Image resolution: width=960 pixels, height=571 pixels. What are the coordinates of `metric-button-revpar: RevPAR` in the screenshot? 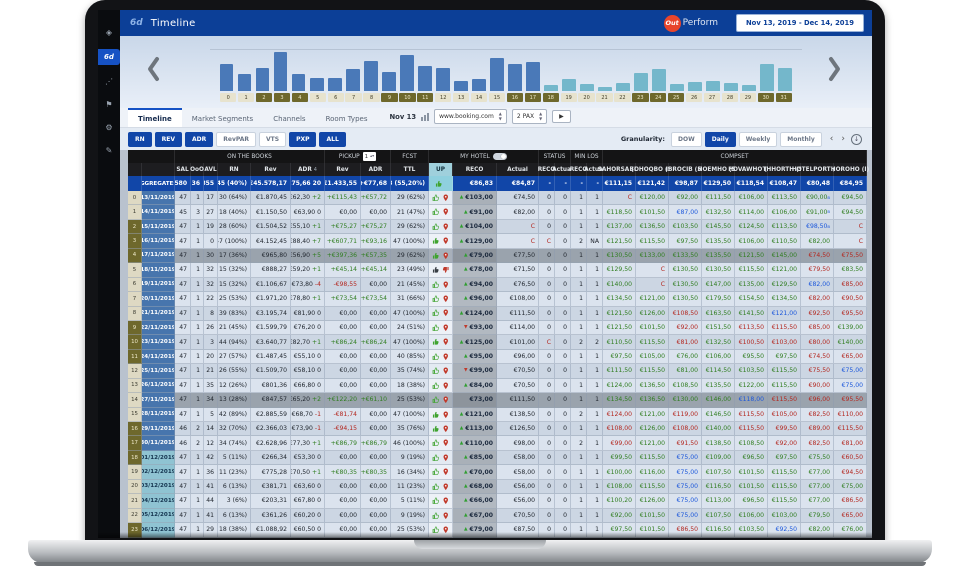 It's located at (236, 139).